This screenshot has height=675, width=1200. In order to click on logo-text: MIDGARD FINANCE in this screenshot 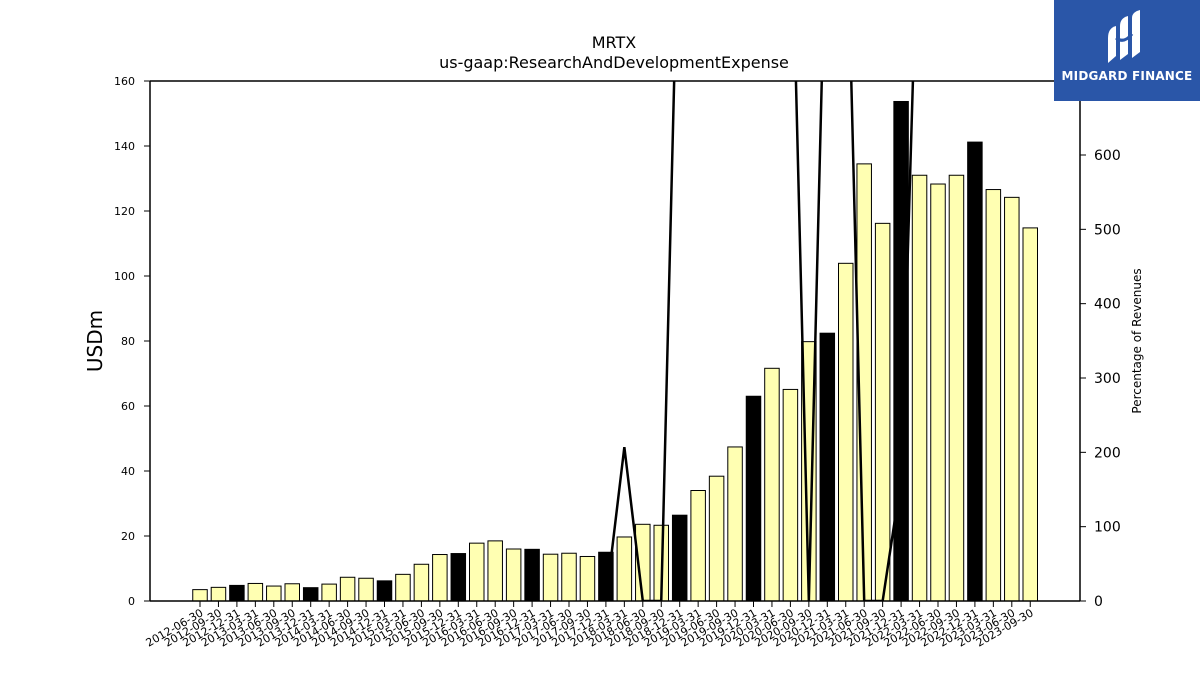, I will do `click(1127, 76)`.